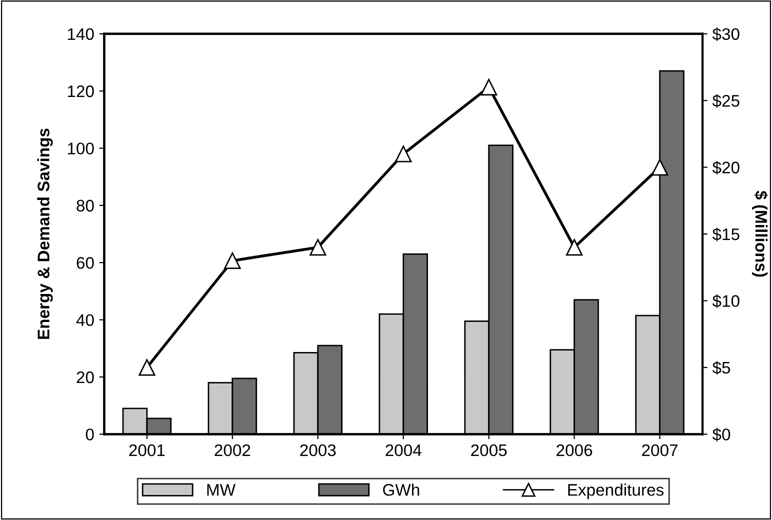  I want to click on y-tick-label: 80, so click(85, 206).